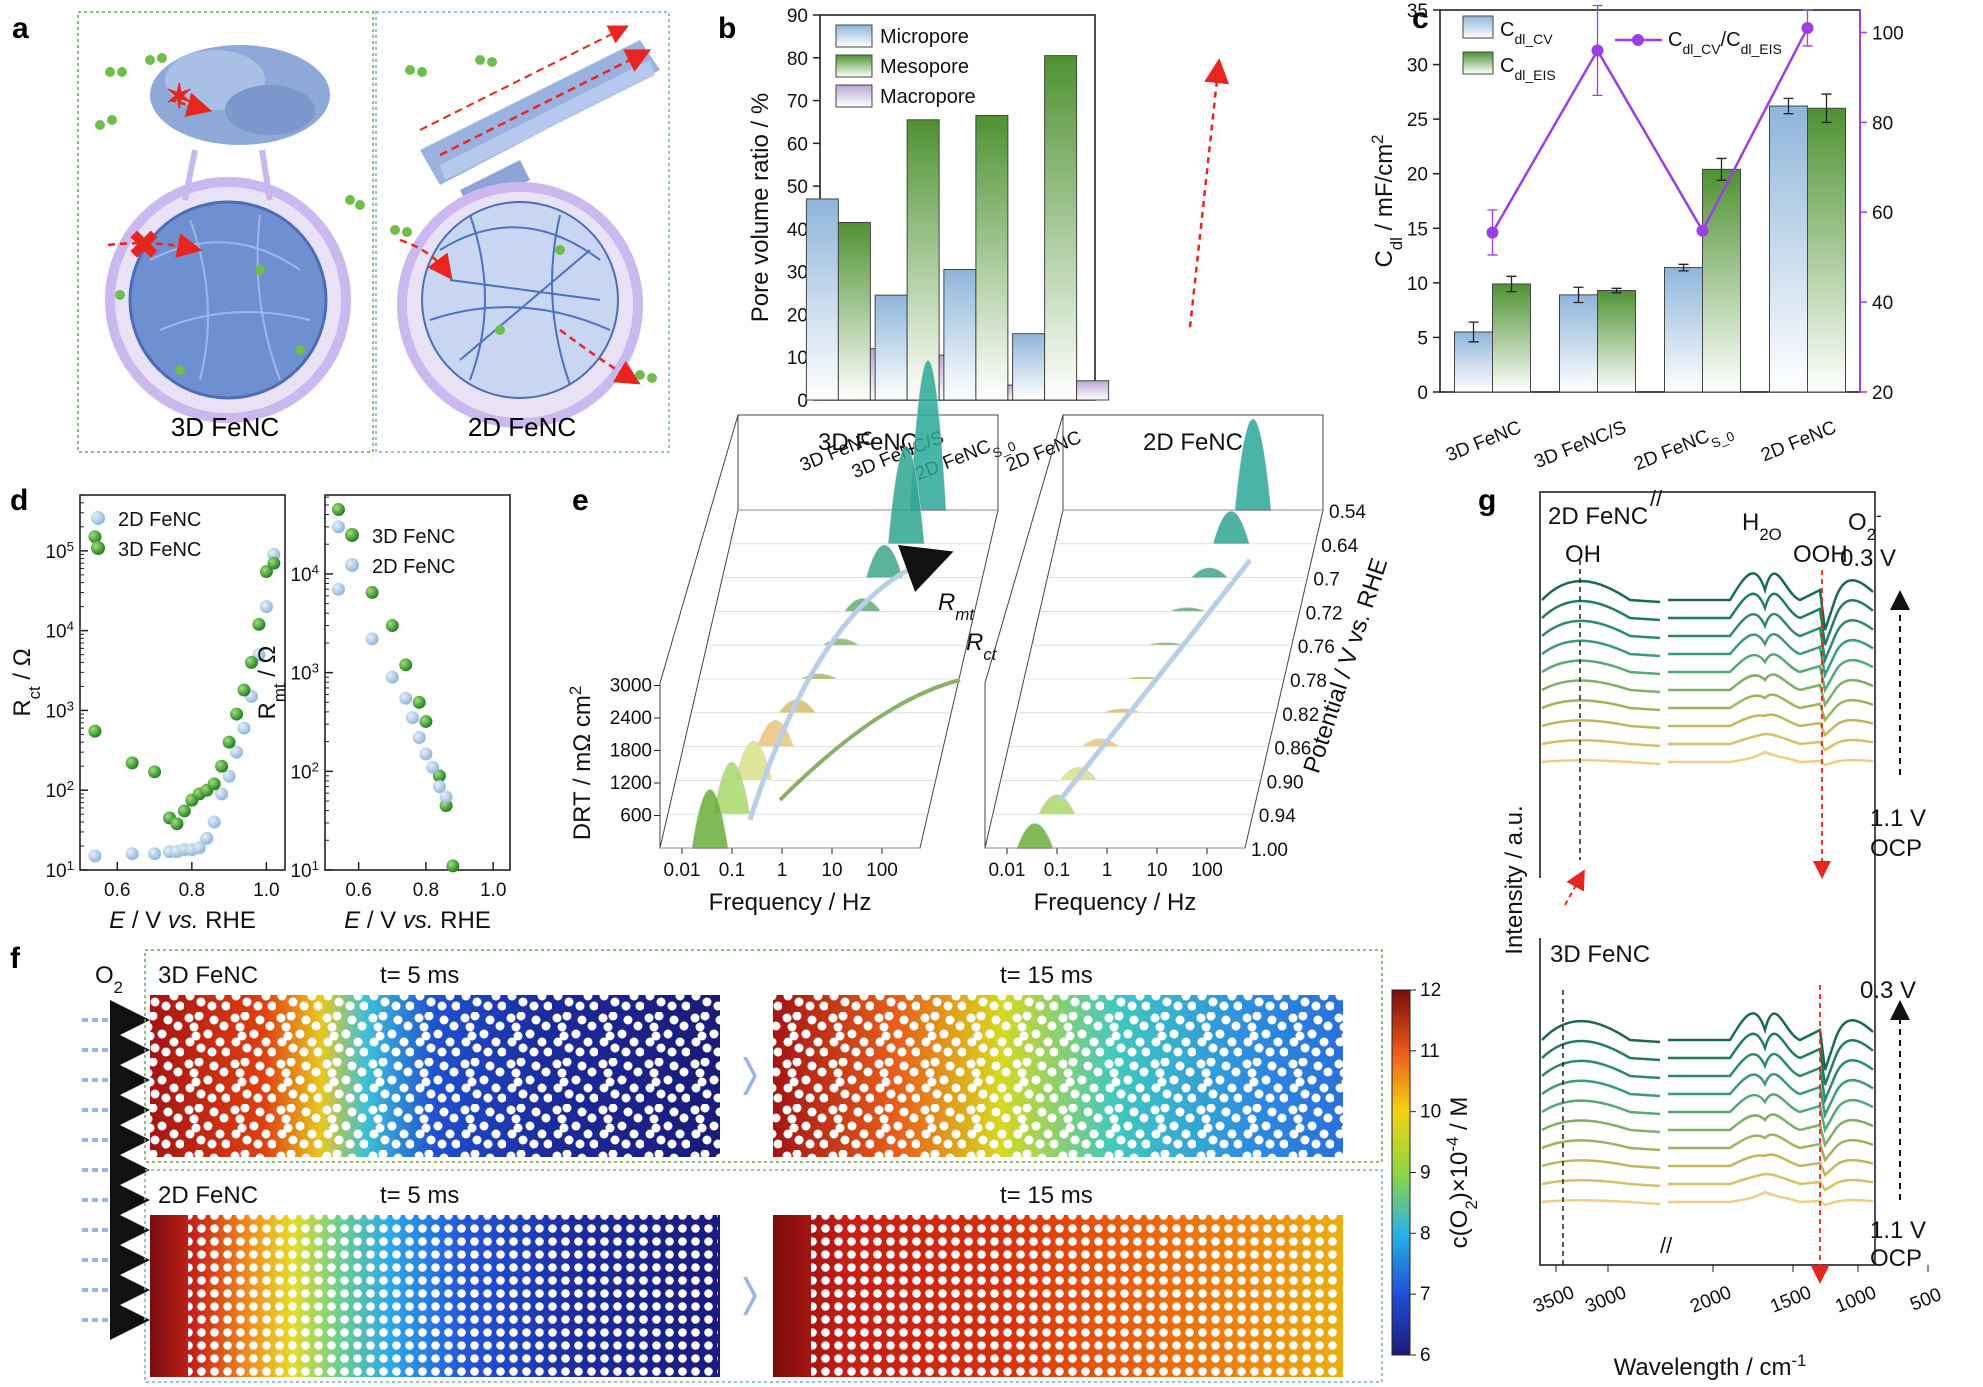 The height and width of the screenshot is (1387, 1983). I want to click on y-tick-label: 25, so click(1417, 120).